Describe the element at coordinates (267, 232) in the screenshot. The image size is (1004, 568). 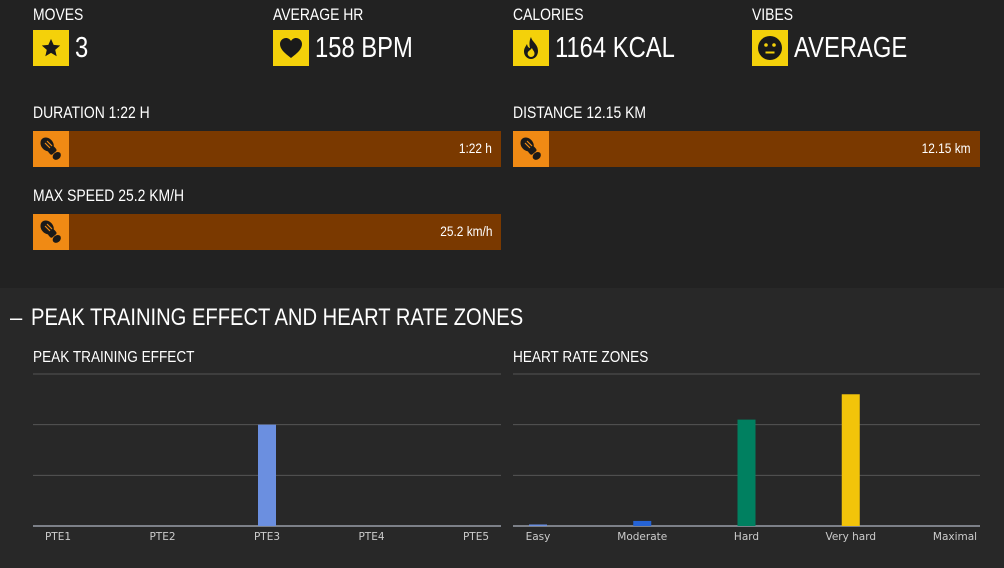
I see `max-speed-bar: 25.2 km/h` at that location.